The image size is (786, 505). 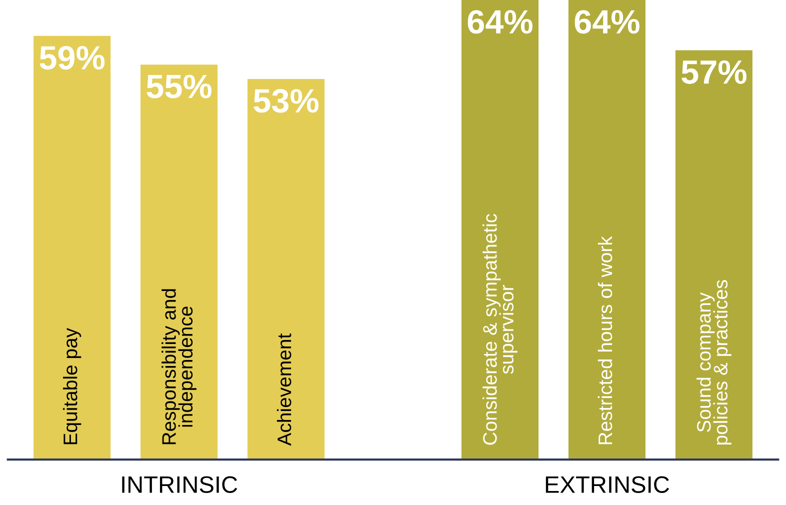 What do you see at coordinates (714, 362) in the screenshot?
I see `x-tick-label: Sound company policies & practices` at bounding box center [714, 362].